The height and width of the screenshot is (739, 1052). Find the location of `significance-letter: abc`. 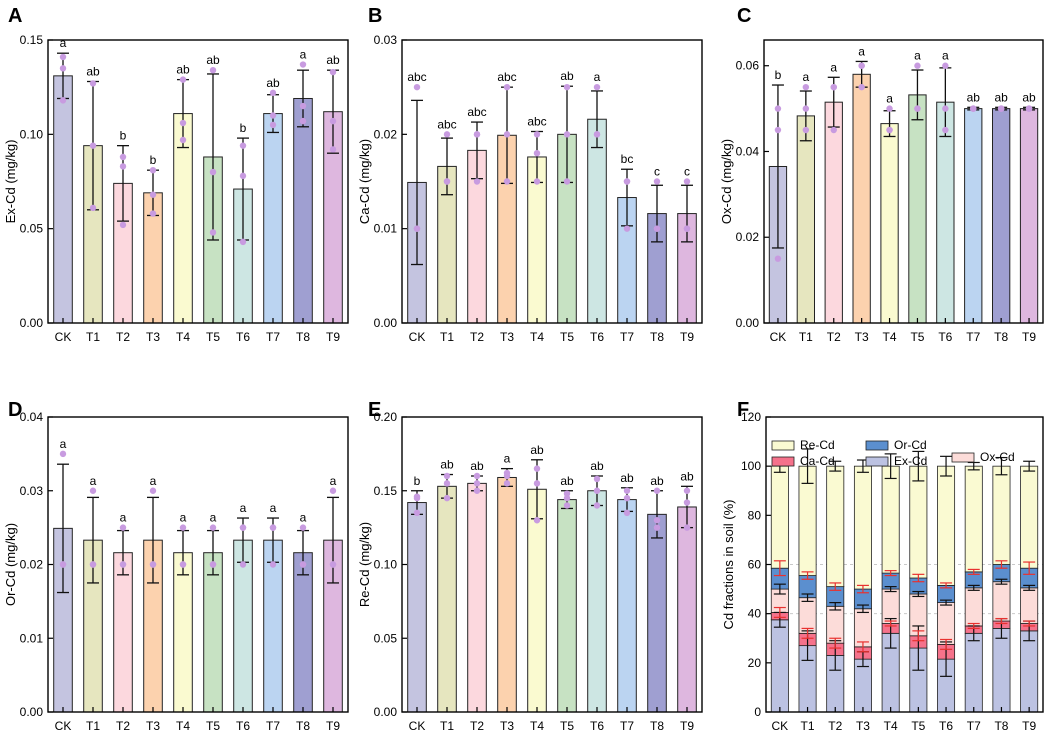

significance-letter: abc is located at coordinates (416, 77).